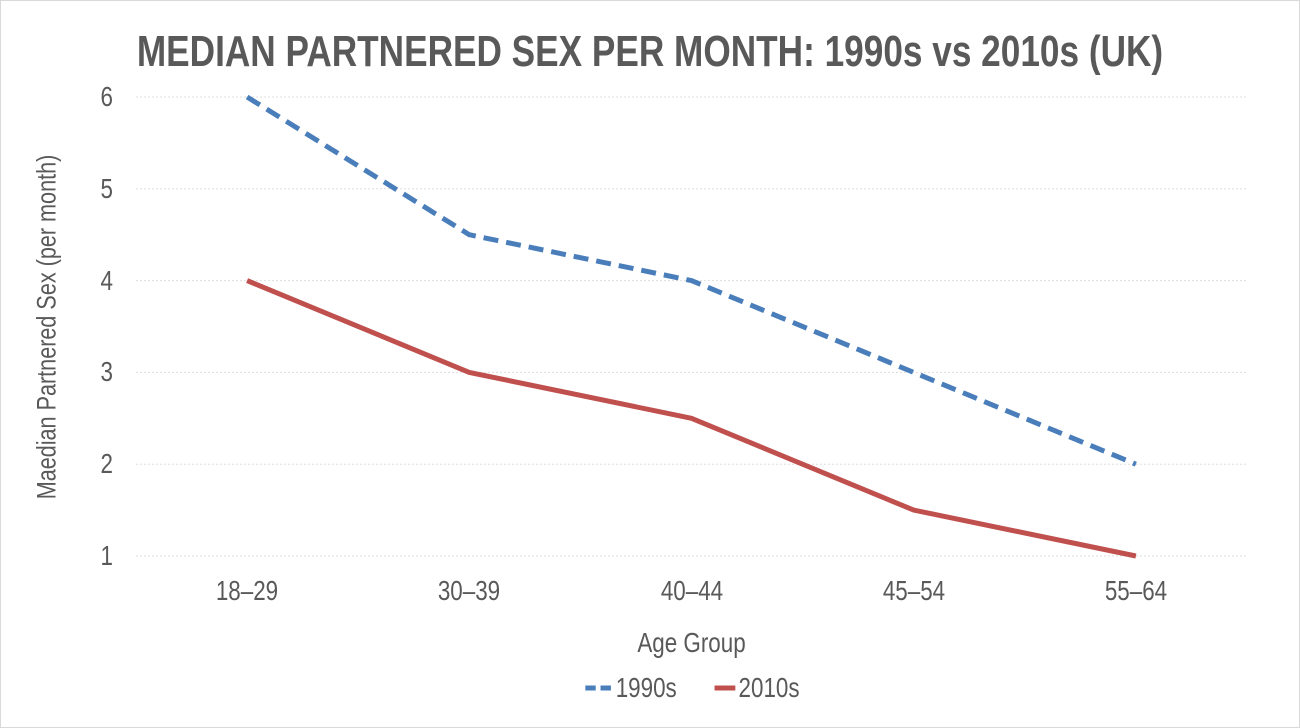 The image size is (1300, 728). What do you see at coordinates (106, 96) in the screenshot?
I see `y-tick-label: 6` at bounding box center [106, 96].